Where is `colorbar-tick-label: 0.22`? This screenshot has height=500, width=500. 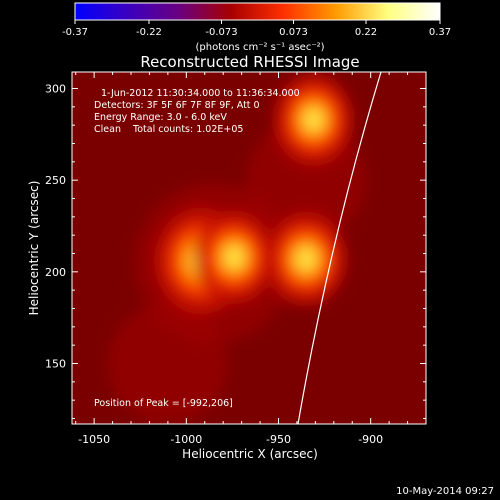 colorbar-tick-label: 0.22 is located at coordinates (366, 32).